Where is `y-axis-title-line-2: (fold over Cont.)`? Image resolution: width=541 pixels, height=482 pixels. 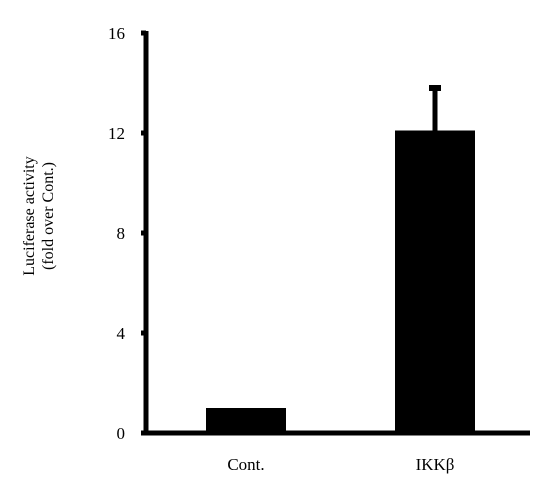 y-axis-title-line-2: (fold over Cont.) is located at coordinates (48, 216).